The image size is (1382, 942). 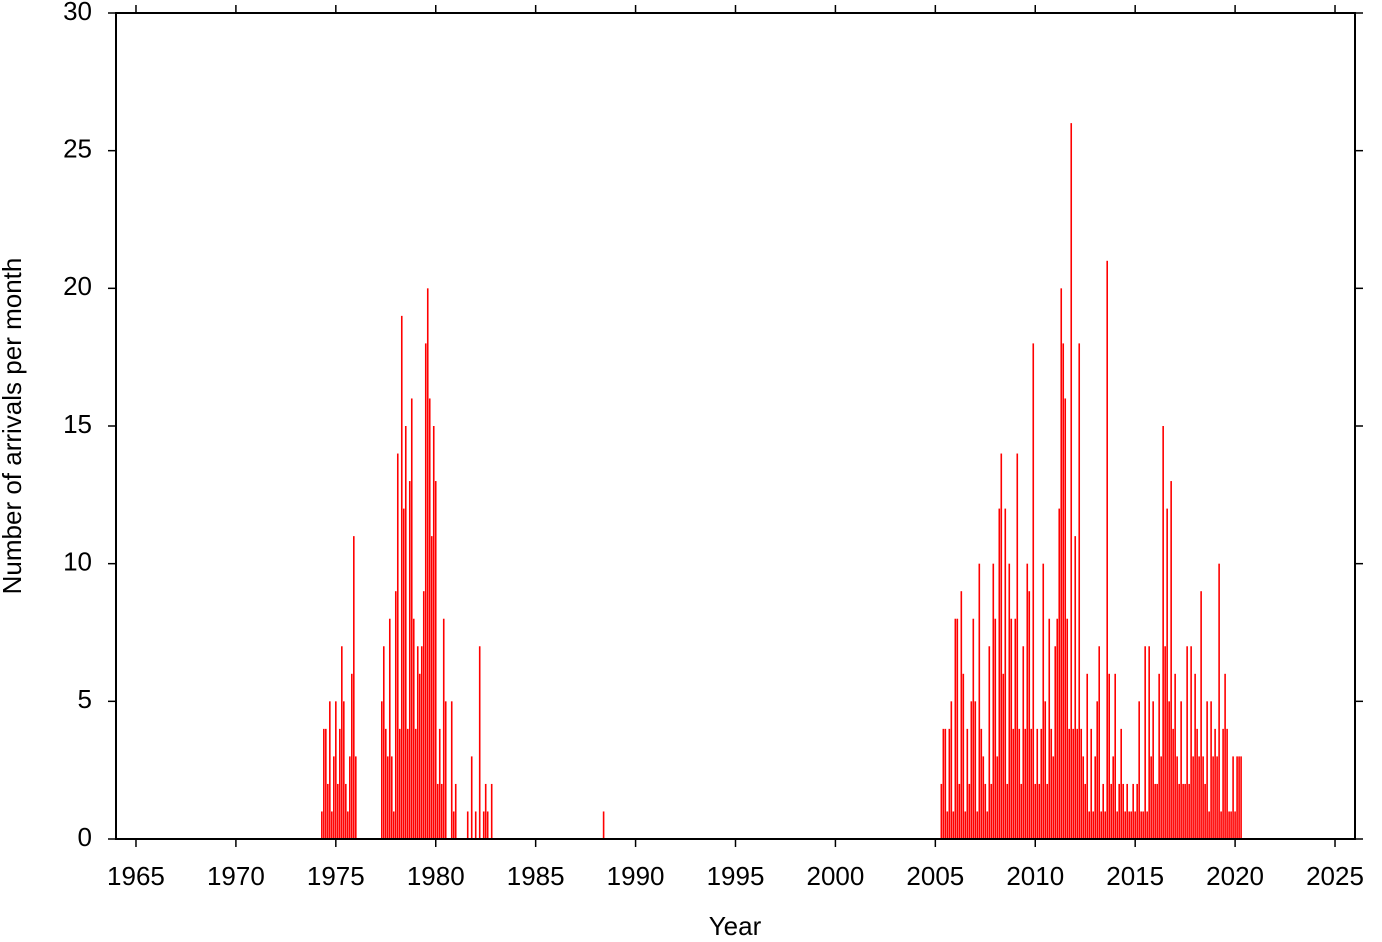 I want to click on x-tick-label: 1975, so click(x=336, y=876).